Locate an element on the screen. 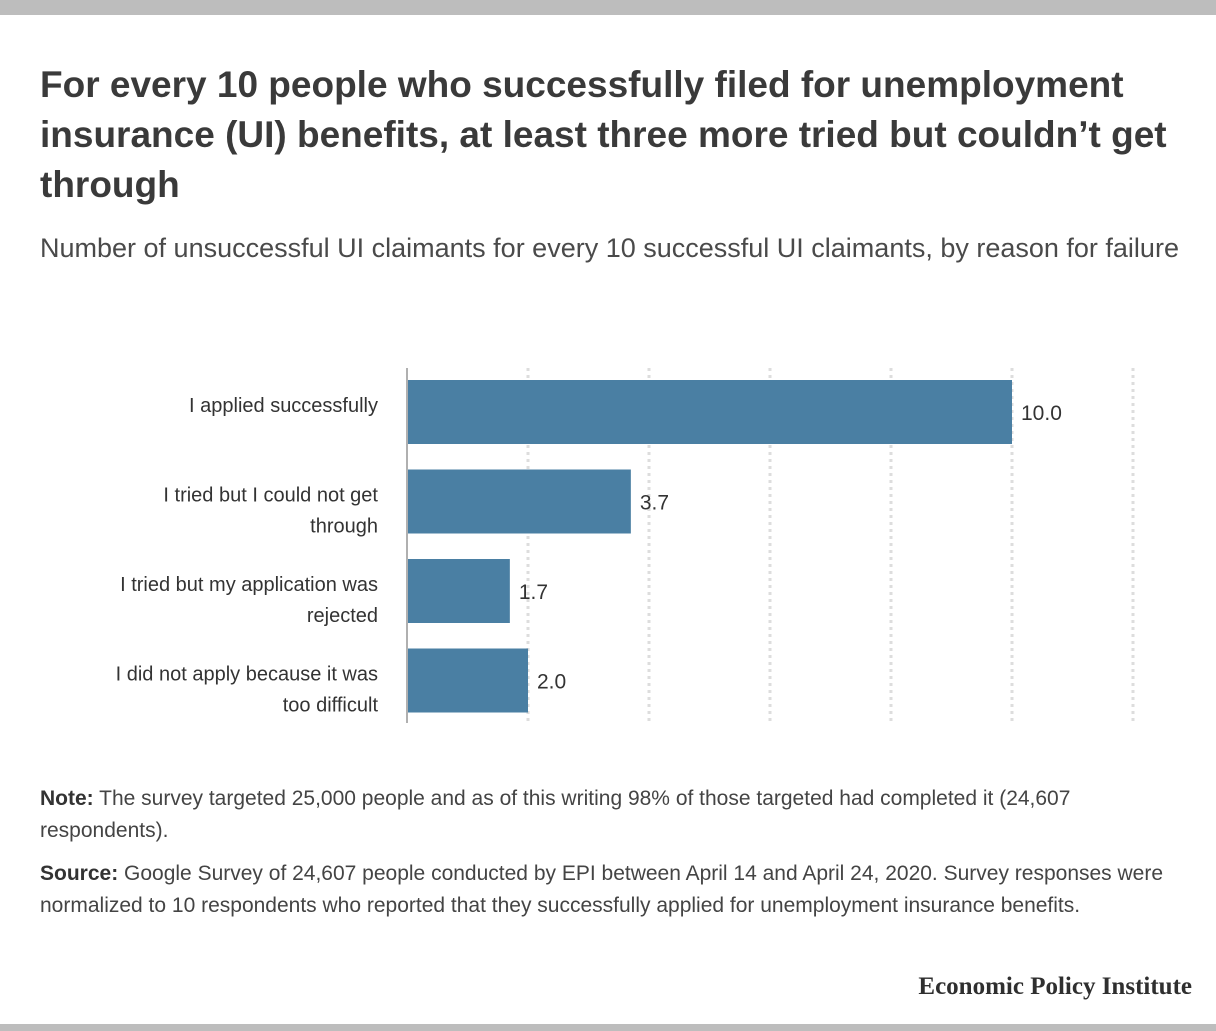 This screenshot has width=1216, height=1031. value-label: 1.7 is located at coordinates (533, 592).